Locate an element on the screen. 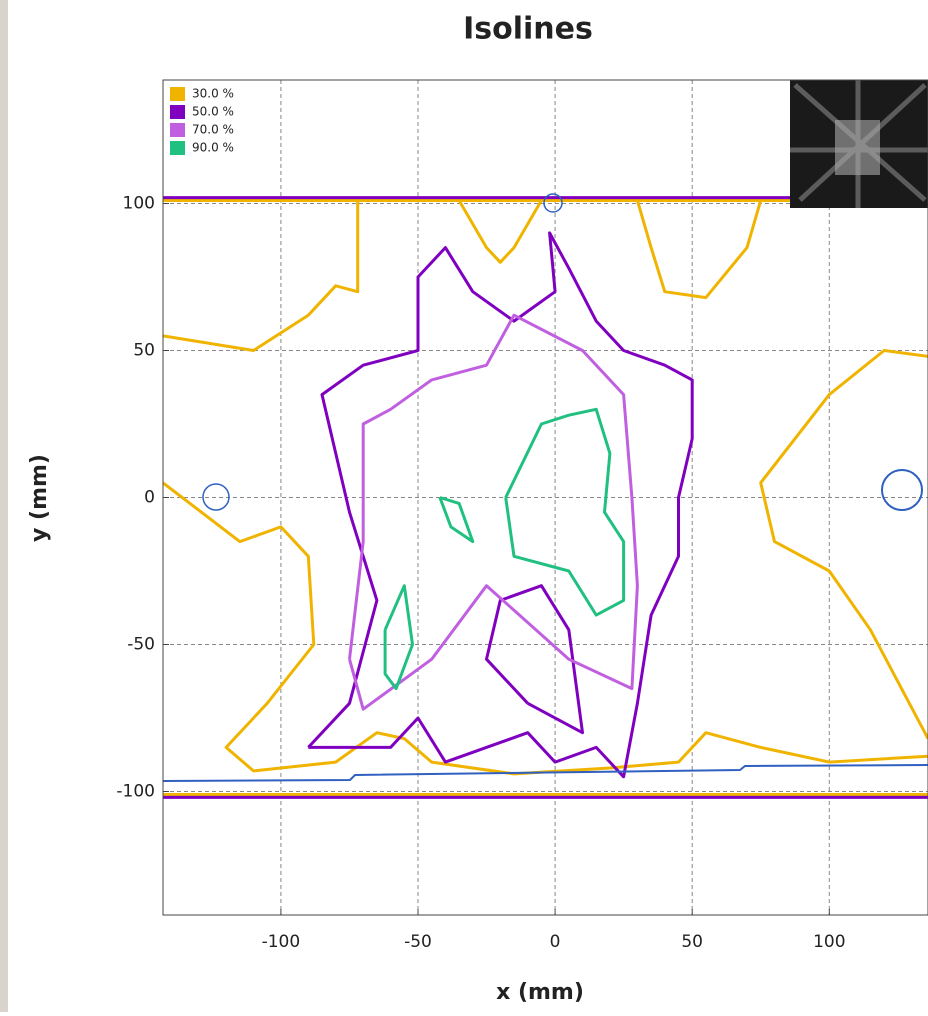  thumbnail-object is located at coordinates (857, 147).